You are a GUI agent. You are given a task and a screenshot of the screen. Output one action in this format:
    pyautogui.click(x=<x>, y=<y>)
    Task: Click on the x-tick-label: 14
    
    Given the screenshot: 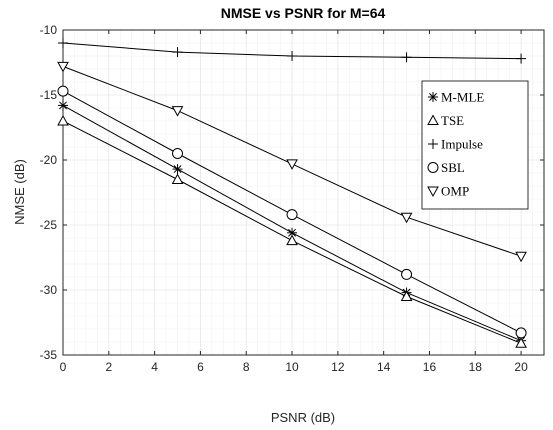 What is the action you would take?
    pyautogui.click(x=384, y=367)
    